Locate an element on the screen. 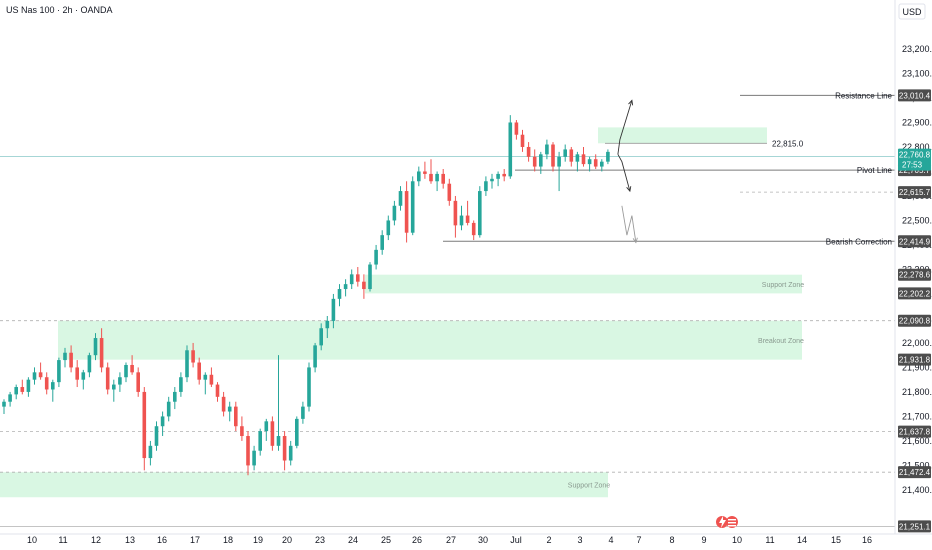 This screenshot has width=932, height=550. time-tick-label: 25 is located at coordinates (386, 540).